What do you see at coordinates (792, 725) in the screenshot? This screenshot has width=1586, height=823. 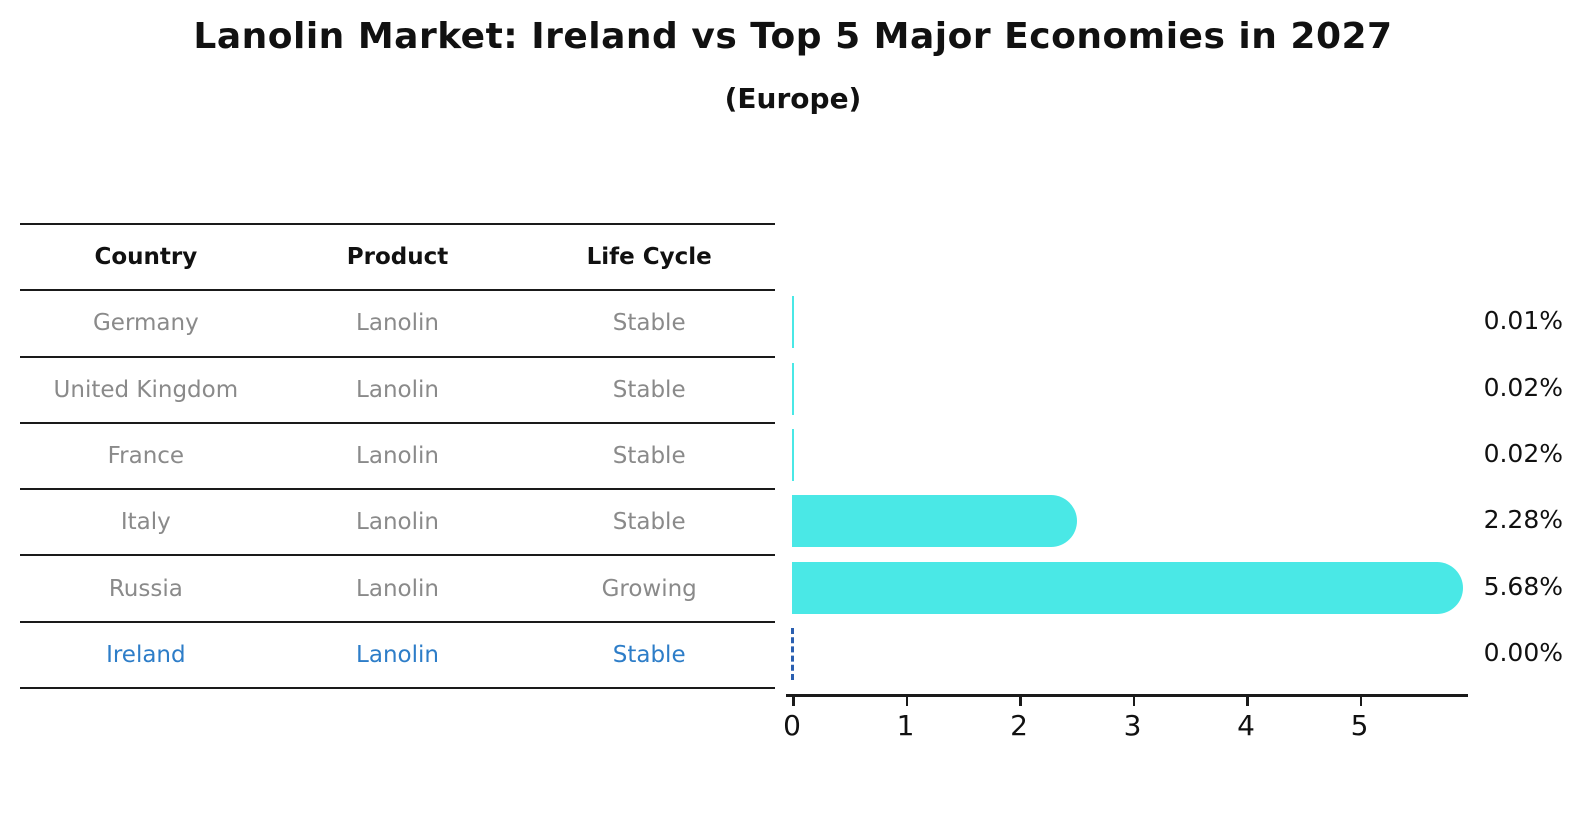 I see `x-tick-label: 0` at bounding box center [792, 725].